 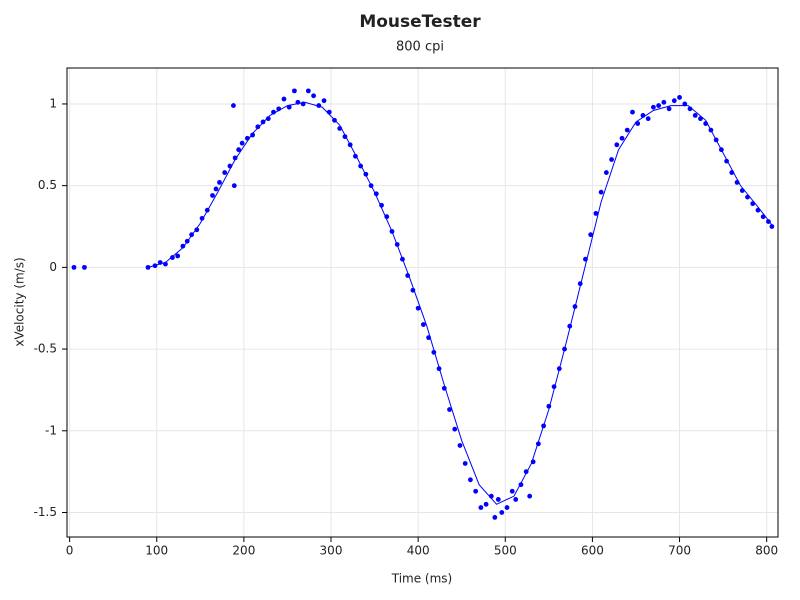 What do you see at coordinates (592, 551) in the screenshot?
I see `x-tick-label: 600` at bounding box center [592, 551].